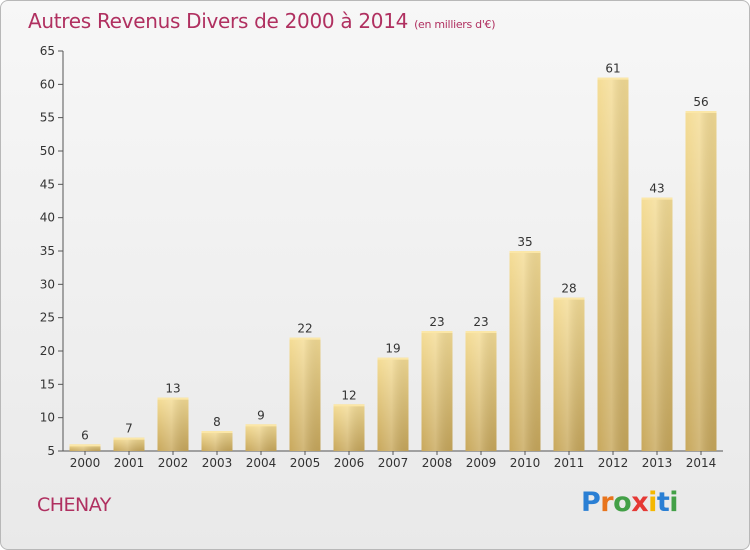 The width and height of the screenshot is (750, 550). What do you see at coordinates (656, 189) in the screenshot?
I see `data-label: 43` at bounding box center [656, 189].